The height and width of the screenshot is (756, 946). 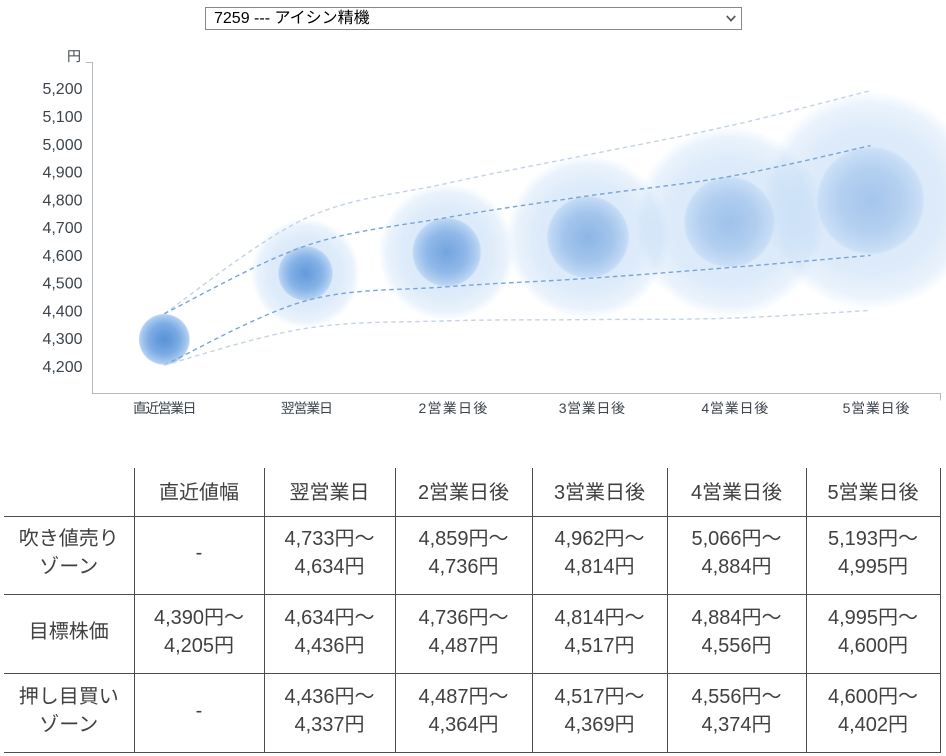 What do you see at coordinates (62, 256) in the screenshot?
I see `svg-text: 4,600` at bounding box center [62, 256].